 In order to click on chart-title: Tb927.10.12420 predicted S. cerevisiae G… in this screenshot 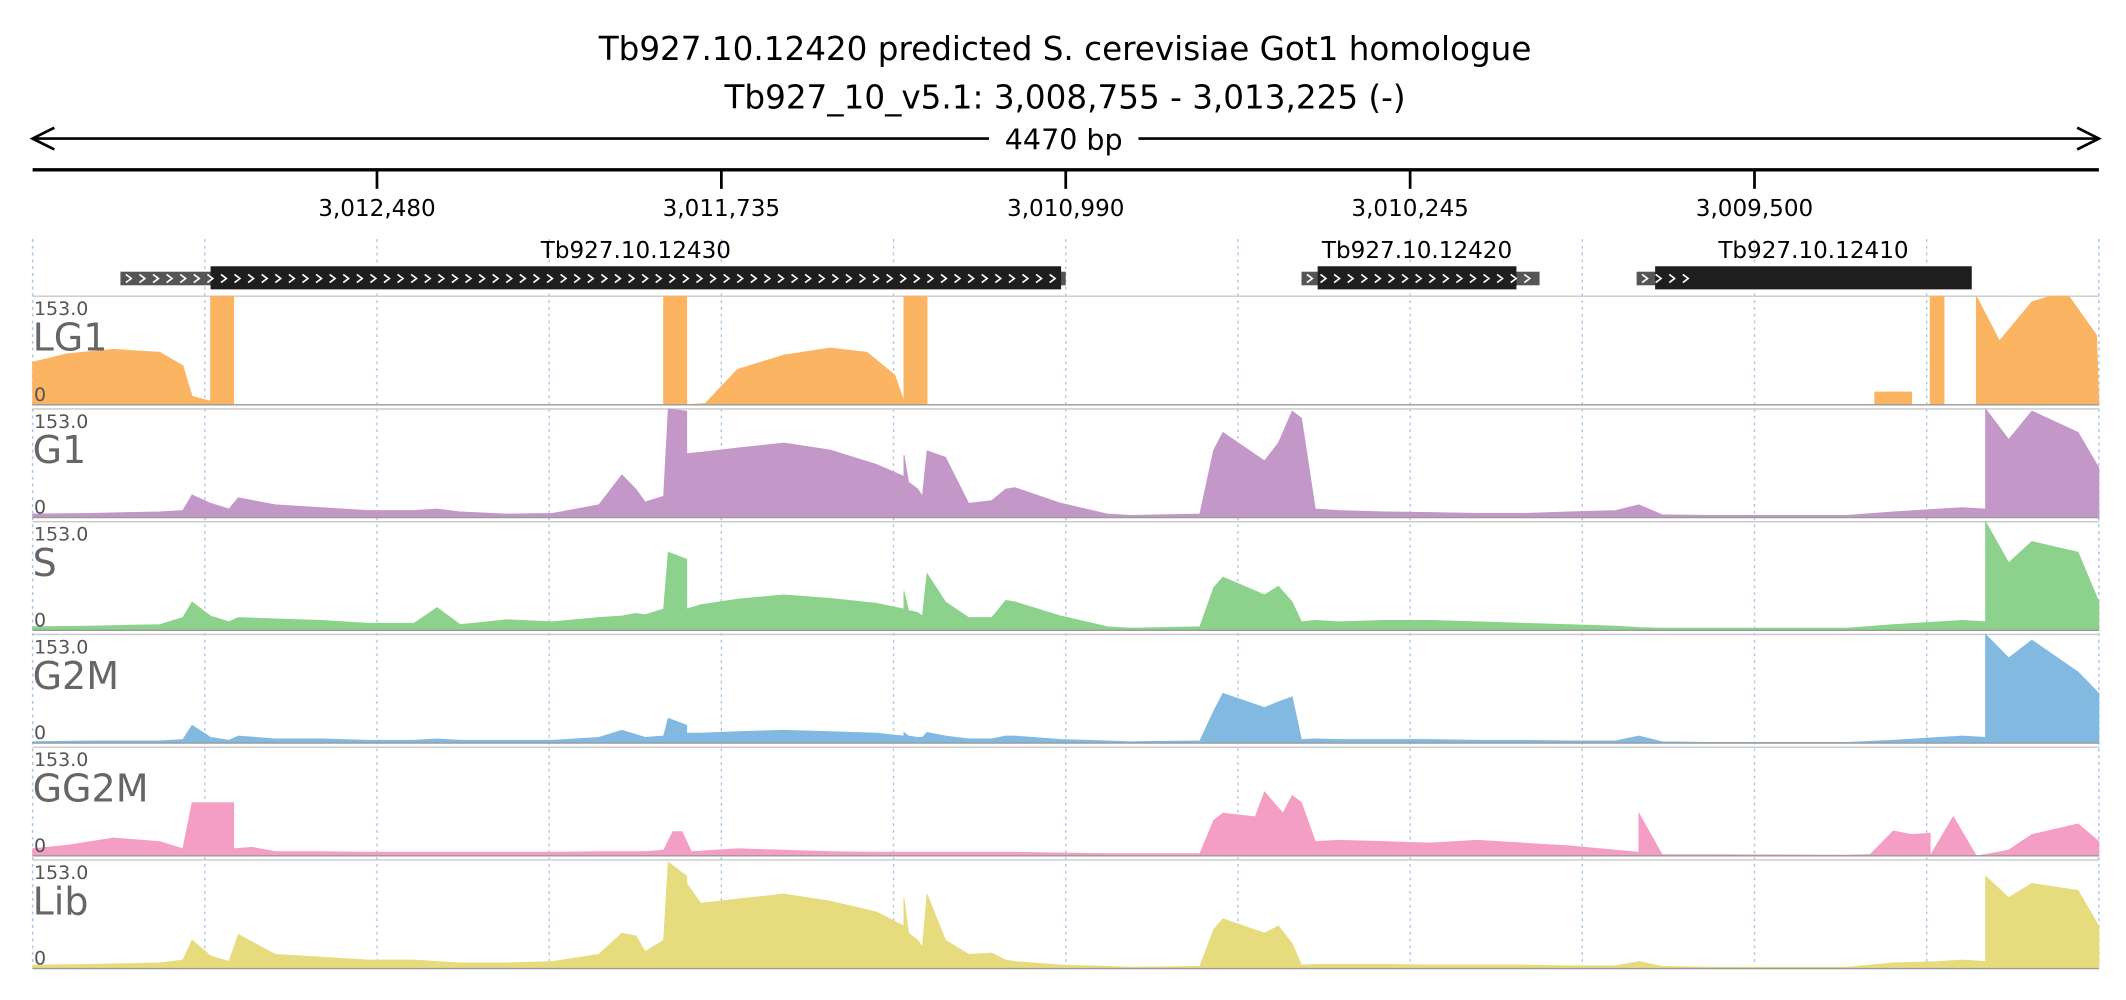, I will do `click(1065, 49)`.